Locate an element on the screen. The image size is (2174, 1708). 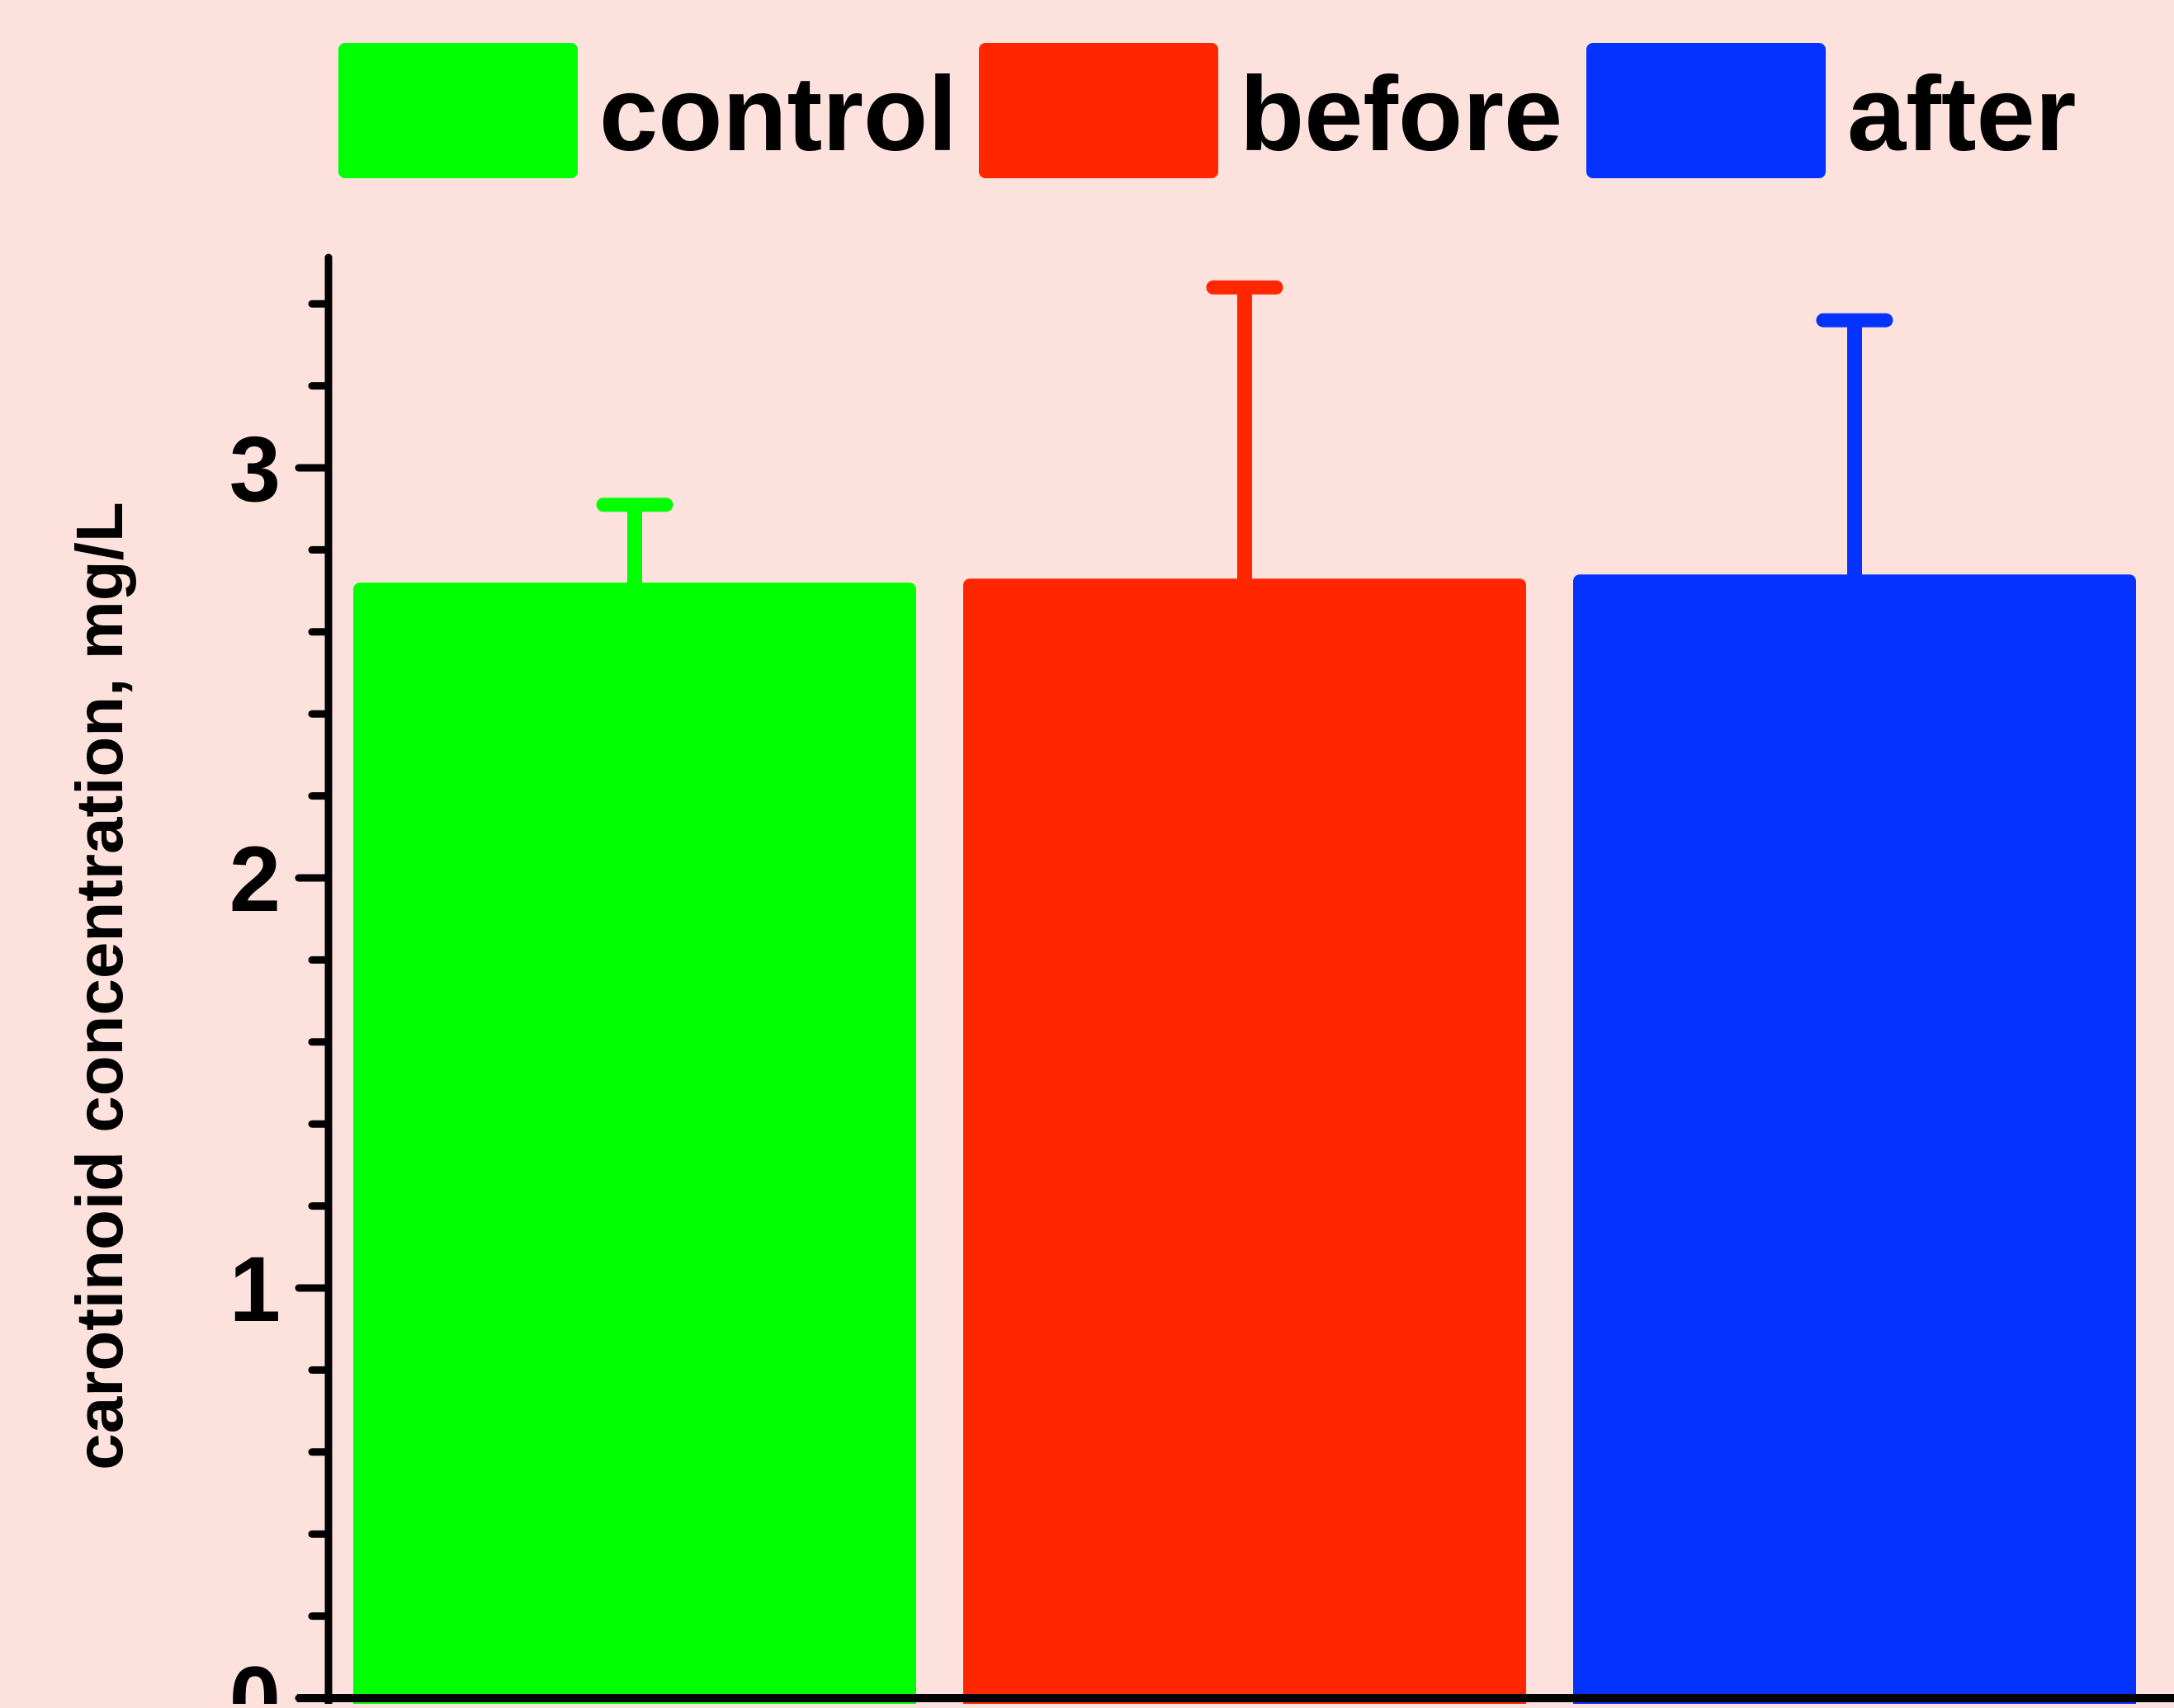
legend-swatch-after is located at coordinates (1706, 110).